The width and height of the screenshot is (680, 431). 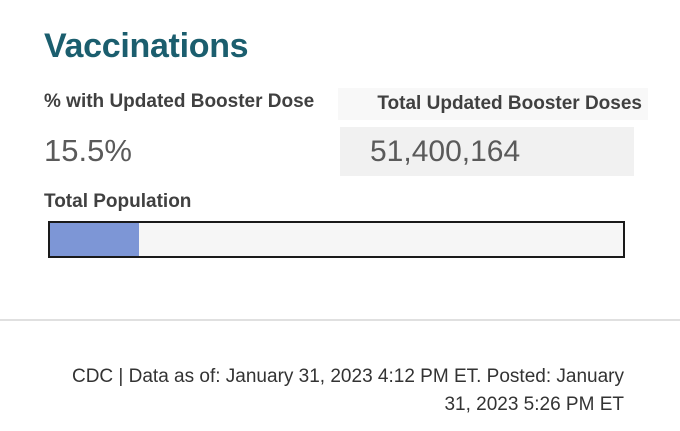 What do you see at coordinates (340, 320) in the screenshot?
I see `divider` at bounding box center [340, 320].